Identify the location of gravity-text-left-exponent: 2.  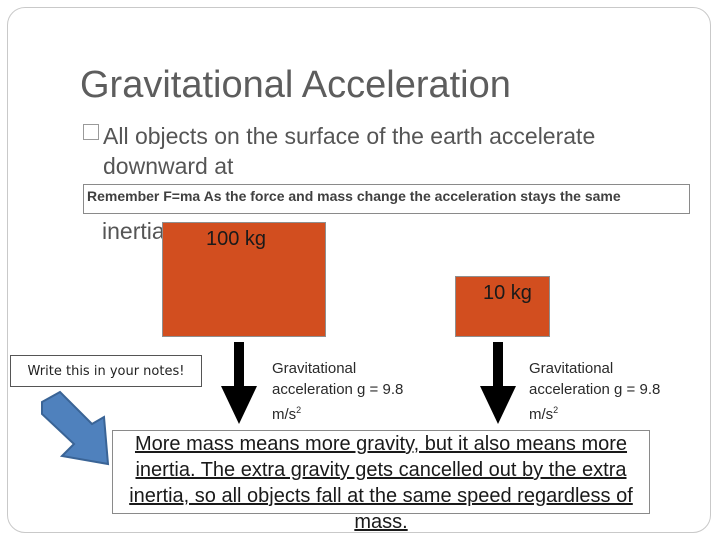
(299, 410).